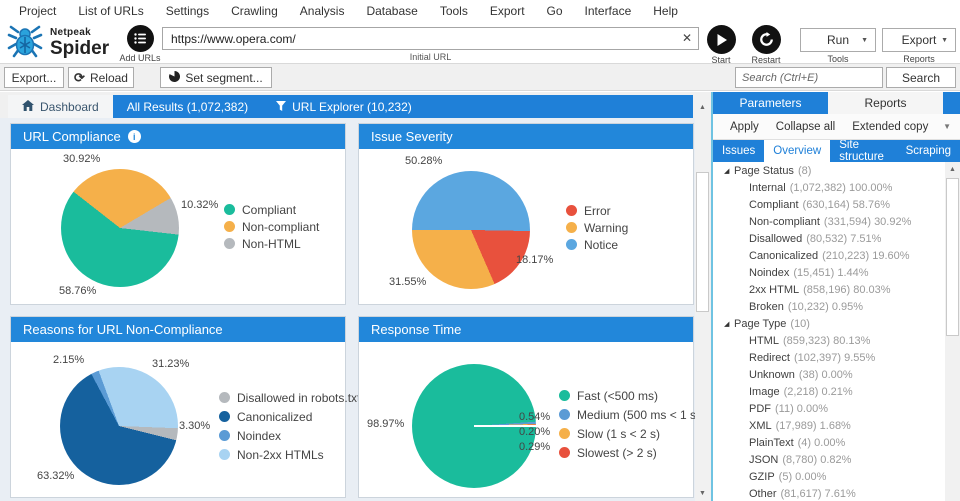 This screenshot has width=960, height=501. I want to click on legend-item: Slowest (> 2 s), so click(629, 452).